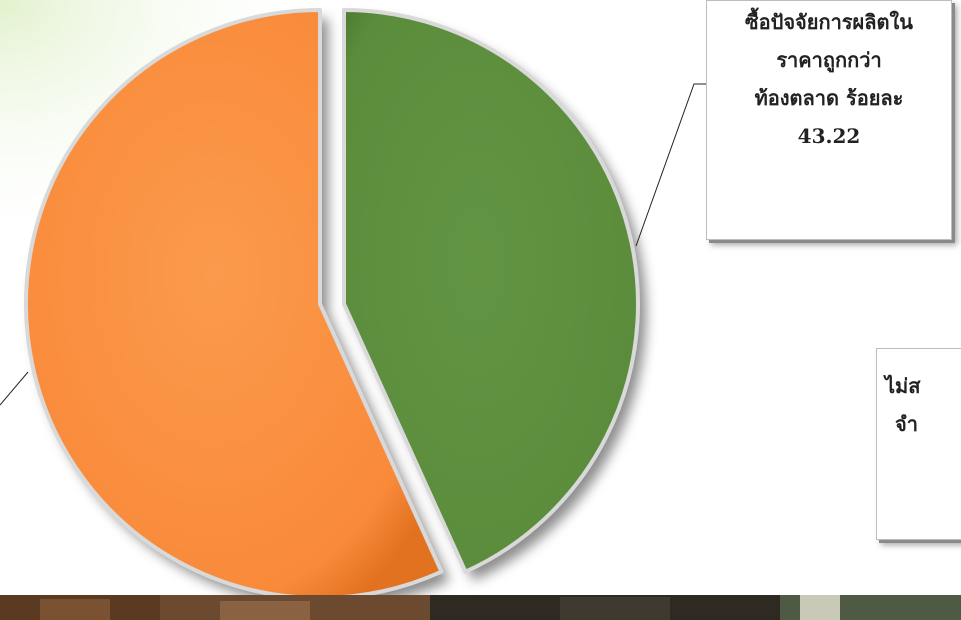 This screenshot has width=961, height=620. I want to click on callout-line: ท้องตลาด ร้อยละ, so click(829, 98).